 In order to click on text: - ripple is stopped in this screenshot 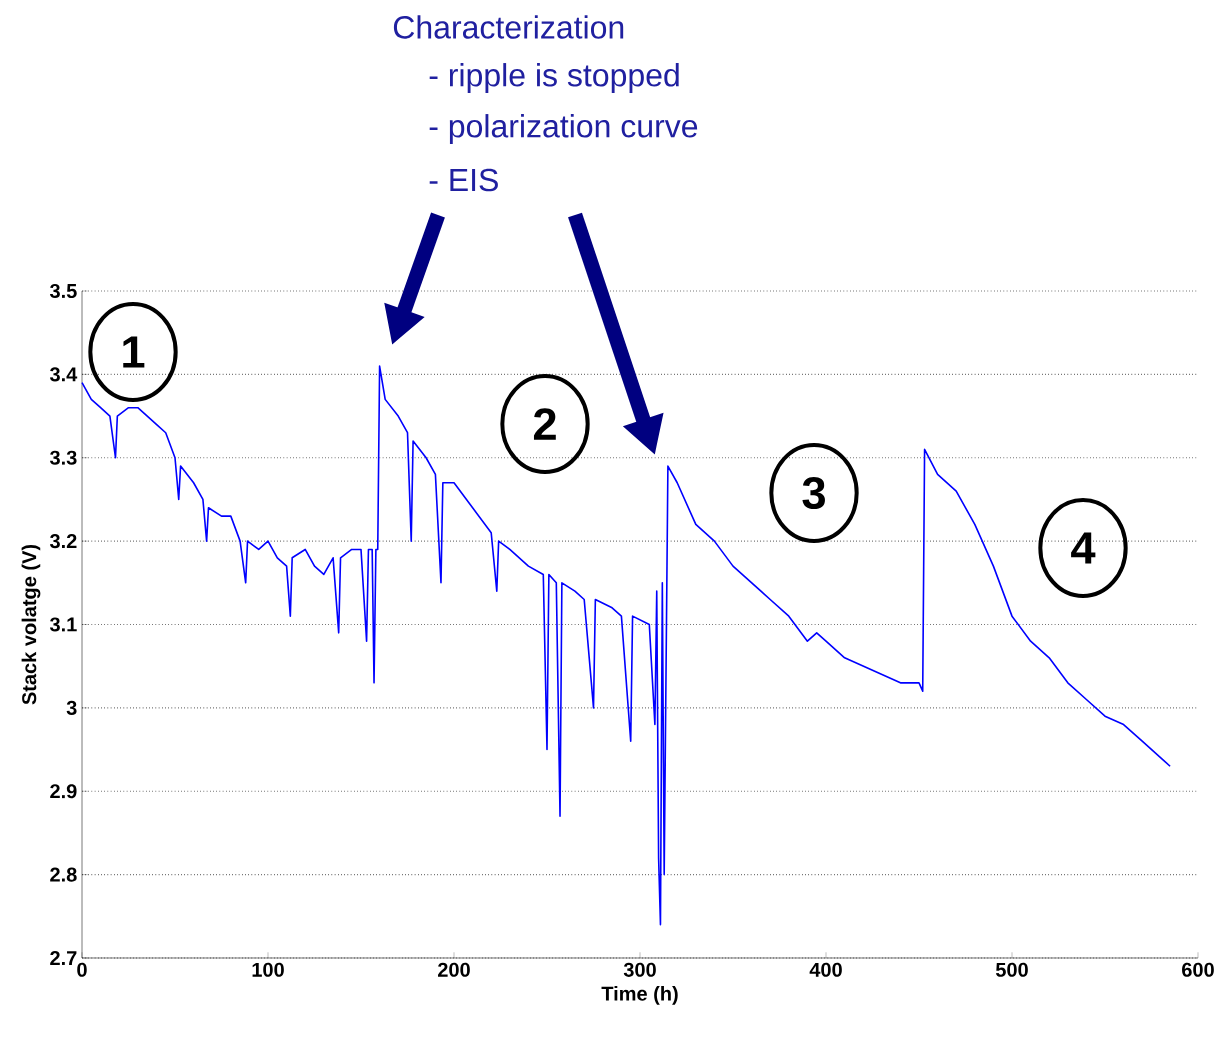, I will do `click(554, 78)`.